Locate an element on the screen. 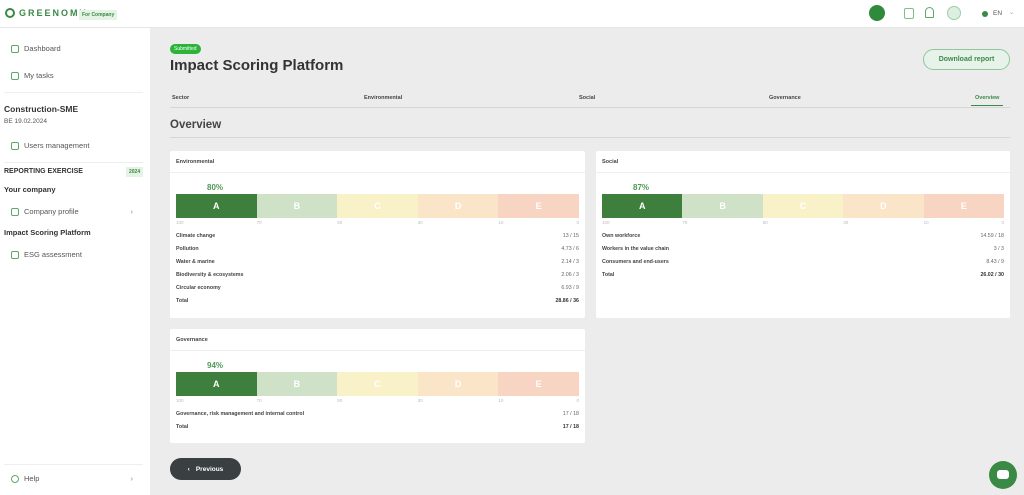 The image size is (1024, 495). bell-icon is located at coordinates (929, 12).